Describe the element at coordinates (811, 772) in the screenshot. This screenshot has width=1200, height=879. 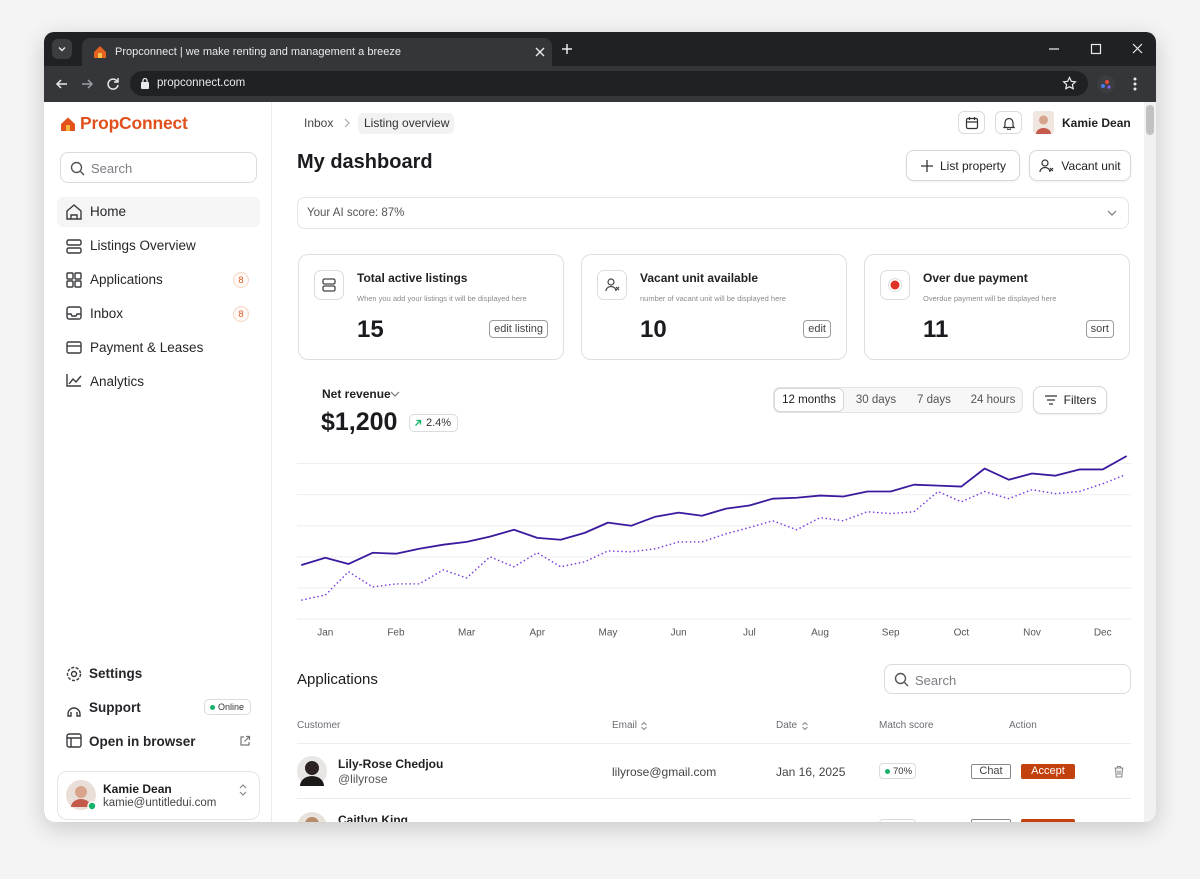
I see `application-date: Jan 16, 2025` at that location.